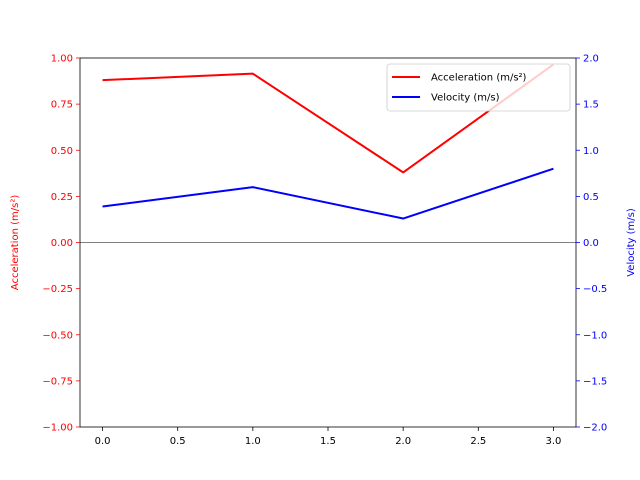 The height and width of the screenshot is (480, 640). Describe the element at coordinates (595, 335) in the screenshot. I see `right-tick-label: −1.0` at that location.